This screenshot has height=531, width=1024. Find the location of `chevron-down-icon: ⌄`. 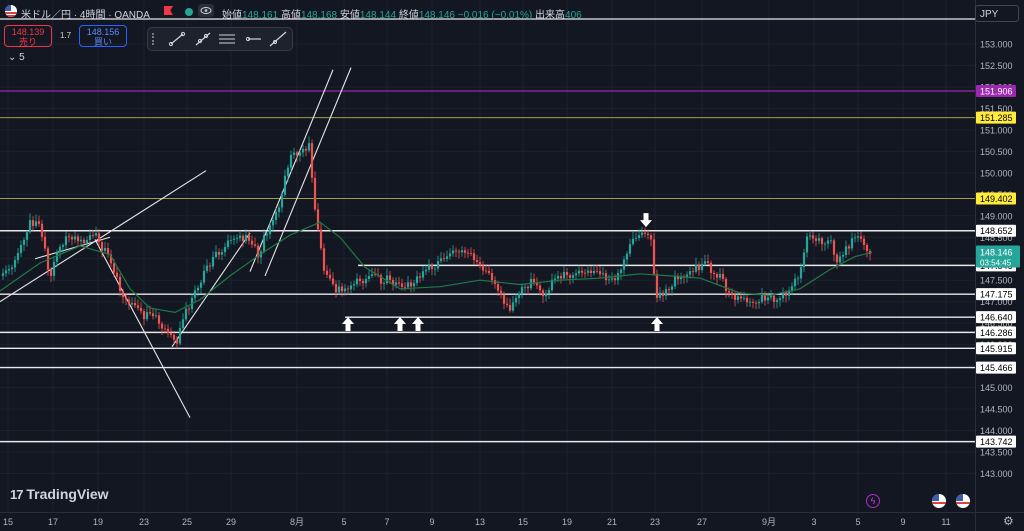

chevron-down-icon: ⌄ is located at coordinates (12, 57).